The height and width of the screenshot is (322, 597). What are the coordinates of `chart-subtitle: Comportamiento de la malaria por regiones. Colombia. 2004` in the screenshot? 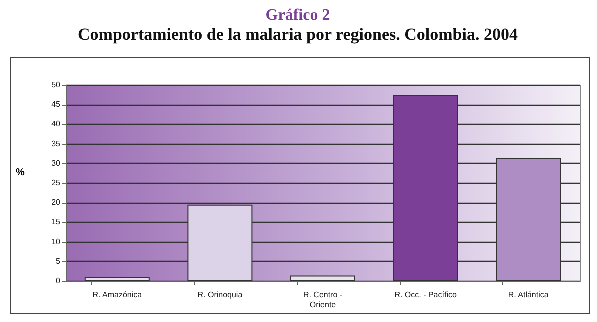 It's located at (298, 34).